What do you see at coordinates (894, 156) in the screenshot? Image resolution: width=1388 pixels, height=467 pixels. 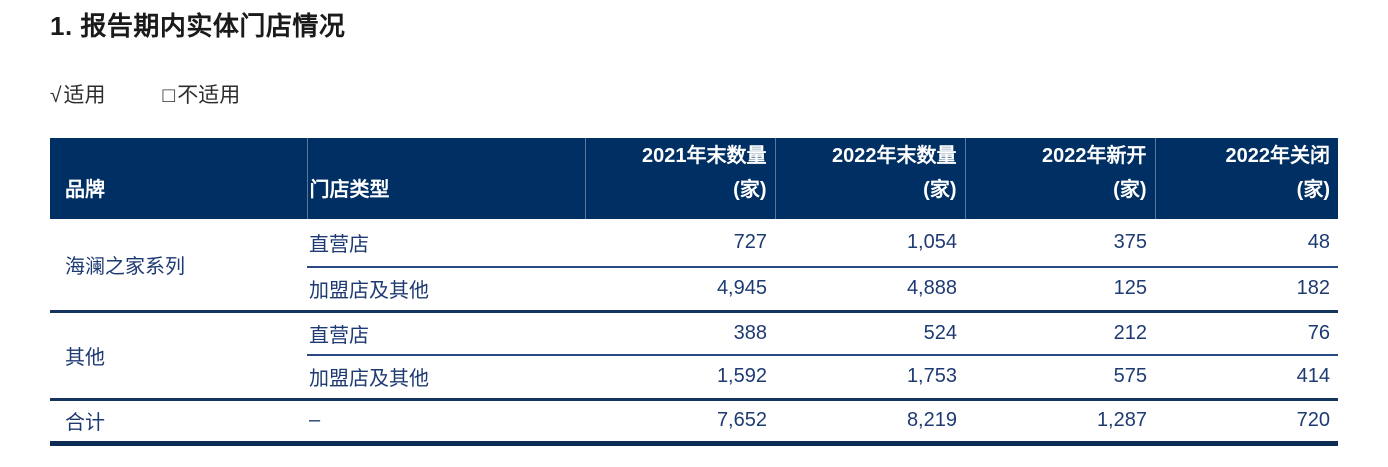 I see `col-header-2022-count-label: 2022年末数量` at bounding box center [894, 156].